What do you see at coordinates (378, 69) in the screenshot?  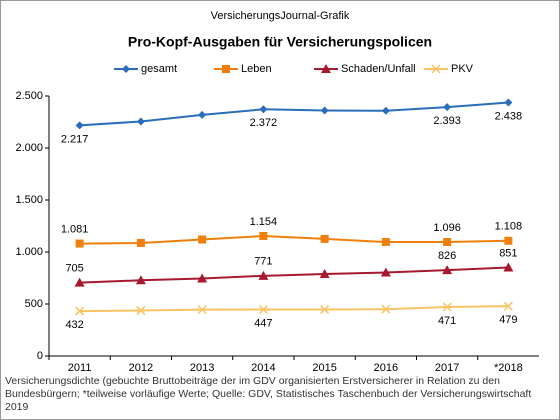 I see `legend-label: Schaden/Unfall` at bounding box center [378, 69].